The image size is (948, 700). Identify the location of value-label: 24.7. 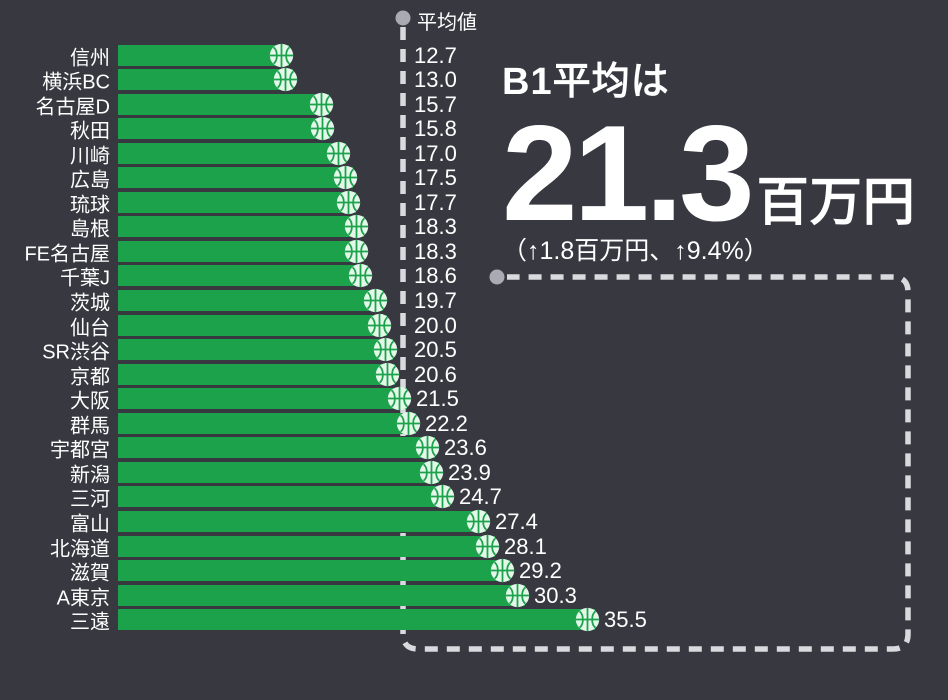
(480, 496).